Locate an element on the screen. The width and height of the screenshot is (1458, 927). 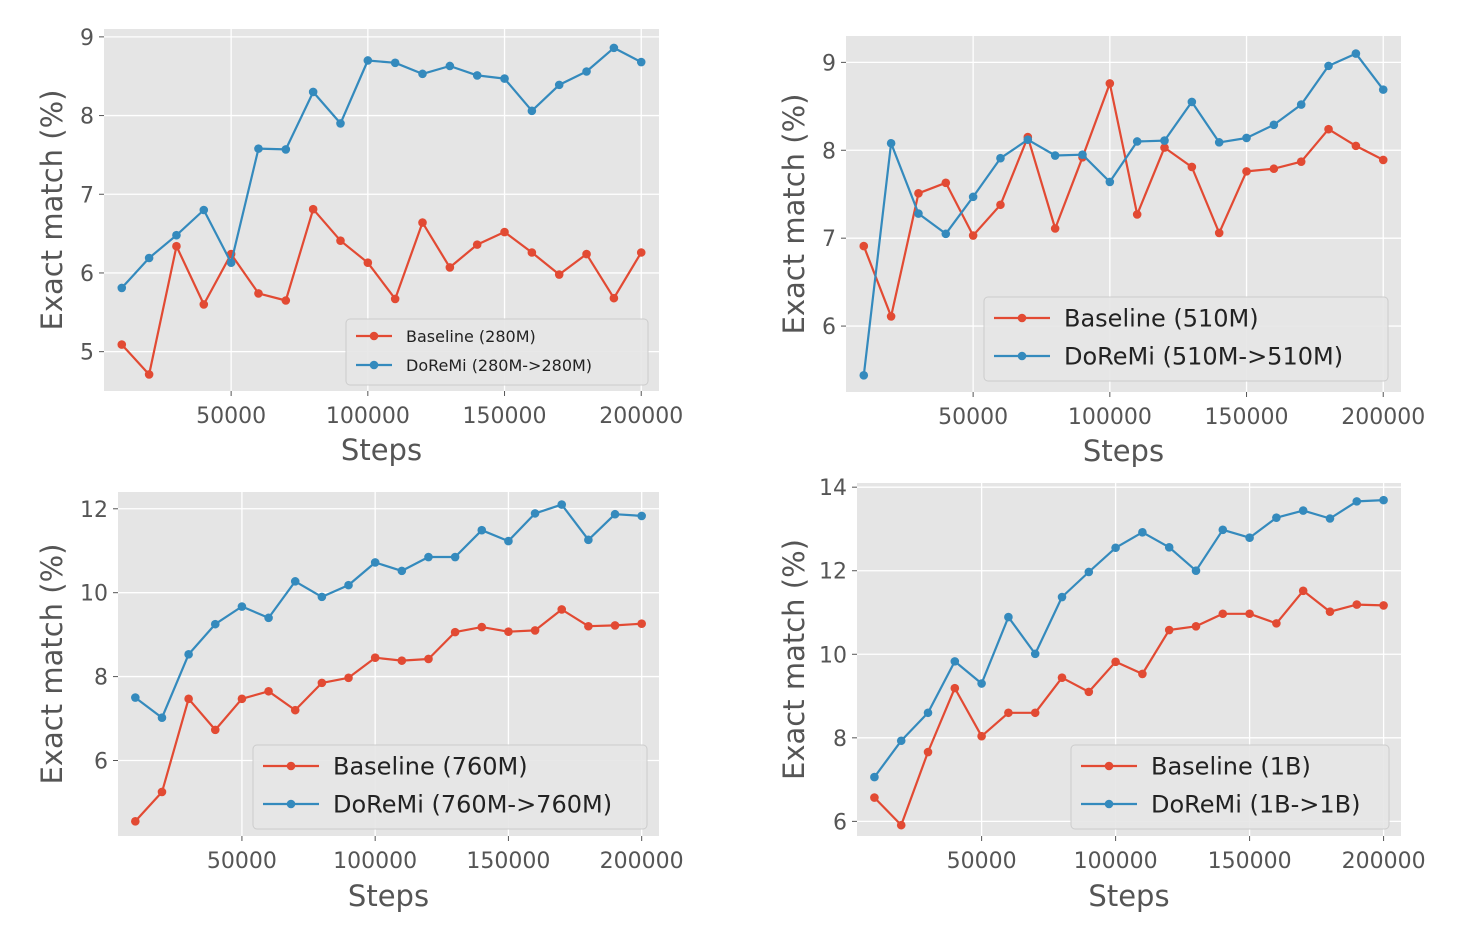
legend-label: DoReMi (760M->760M) is located at coordinates (472, 805).